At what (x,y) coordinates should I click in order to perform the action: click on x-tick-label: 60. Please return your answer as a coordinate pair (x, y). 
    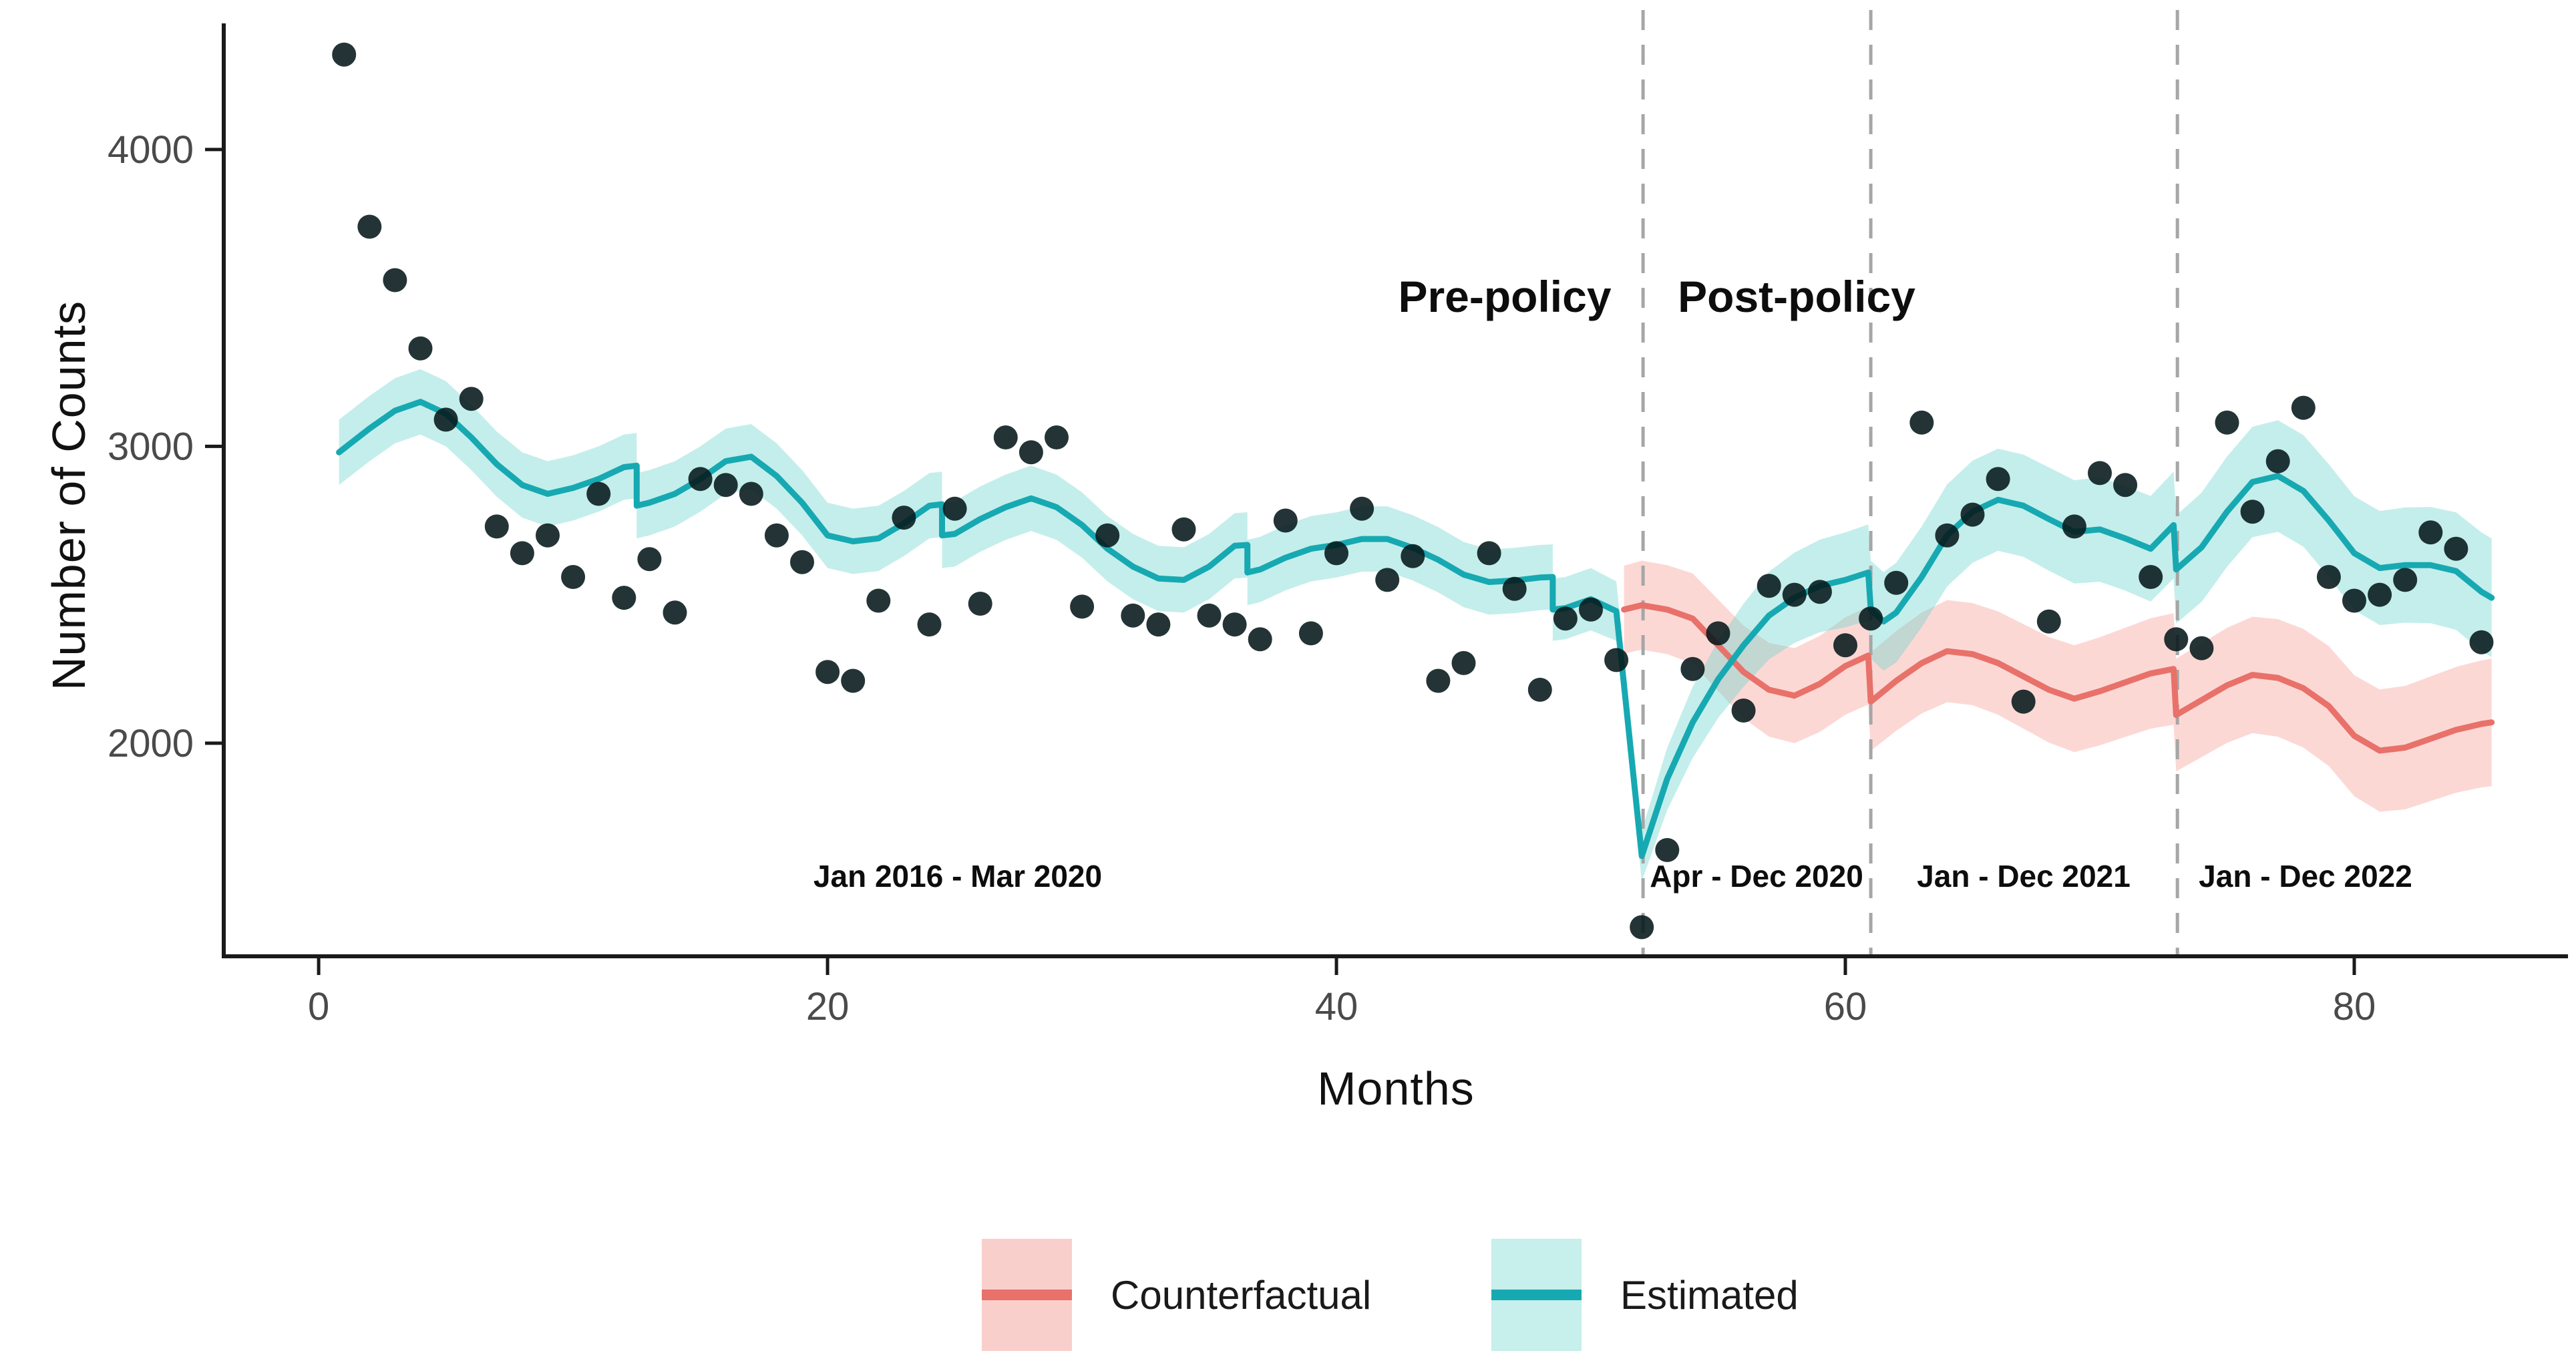
    Looking at the image, I should click on (1845, 1006).